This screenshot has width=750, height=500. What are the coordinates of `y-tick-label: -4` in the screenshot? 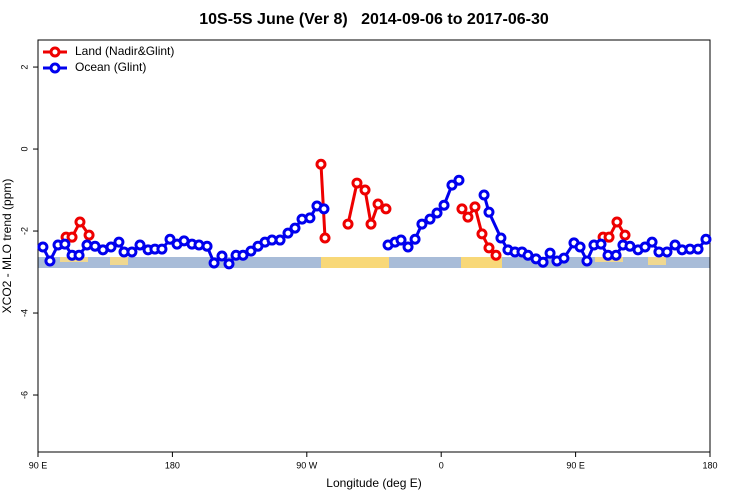 It's located at (24, 313).